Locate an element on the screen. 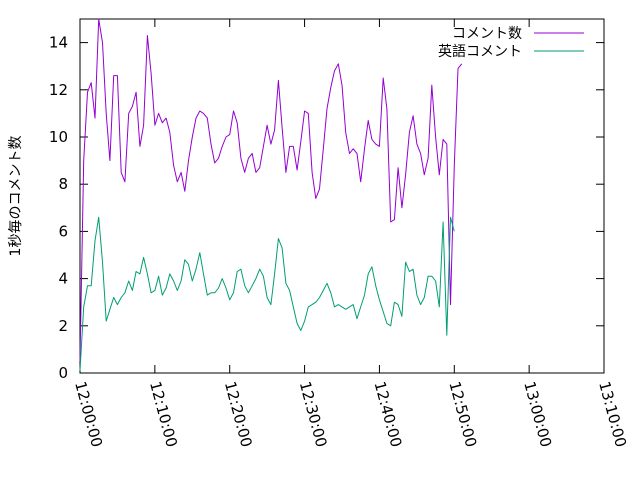 The image size is (640, 480). y-tick-label: 4 is located at coordinates (63, 279).